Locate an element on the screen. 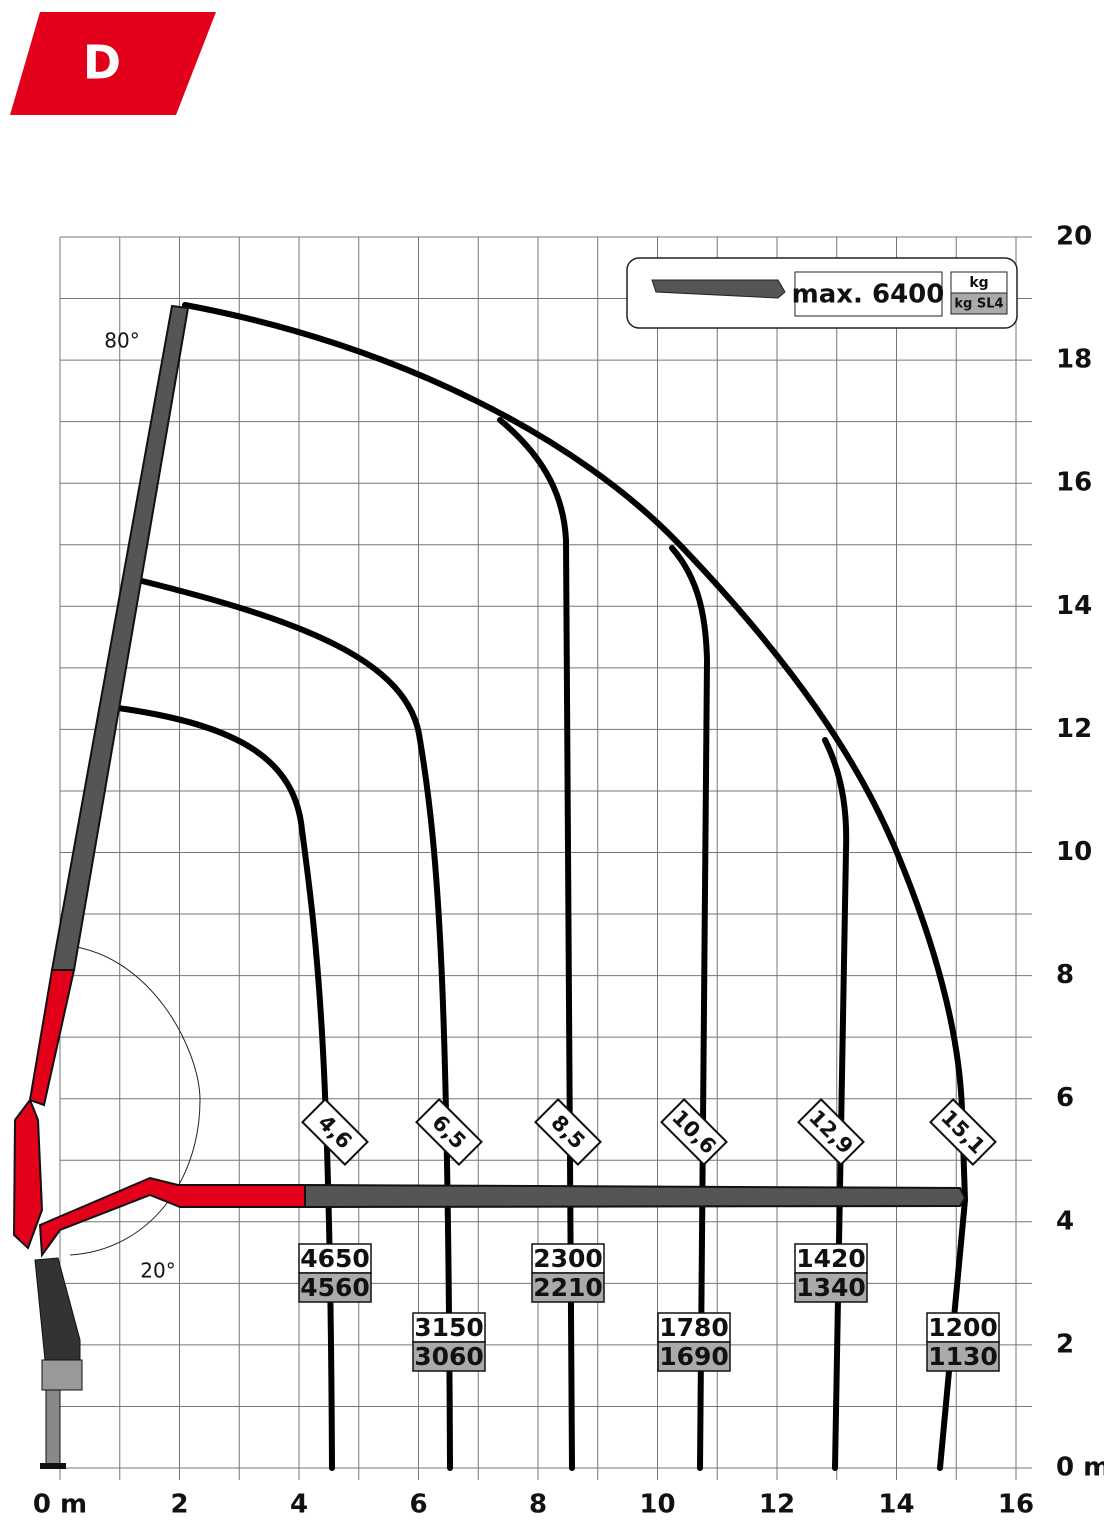 This screenshot has width=1104, height=1526. load-label: 1780 is located at coordinates (694, 1327).